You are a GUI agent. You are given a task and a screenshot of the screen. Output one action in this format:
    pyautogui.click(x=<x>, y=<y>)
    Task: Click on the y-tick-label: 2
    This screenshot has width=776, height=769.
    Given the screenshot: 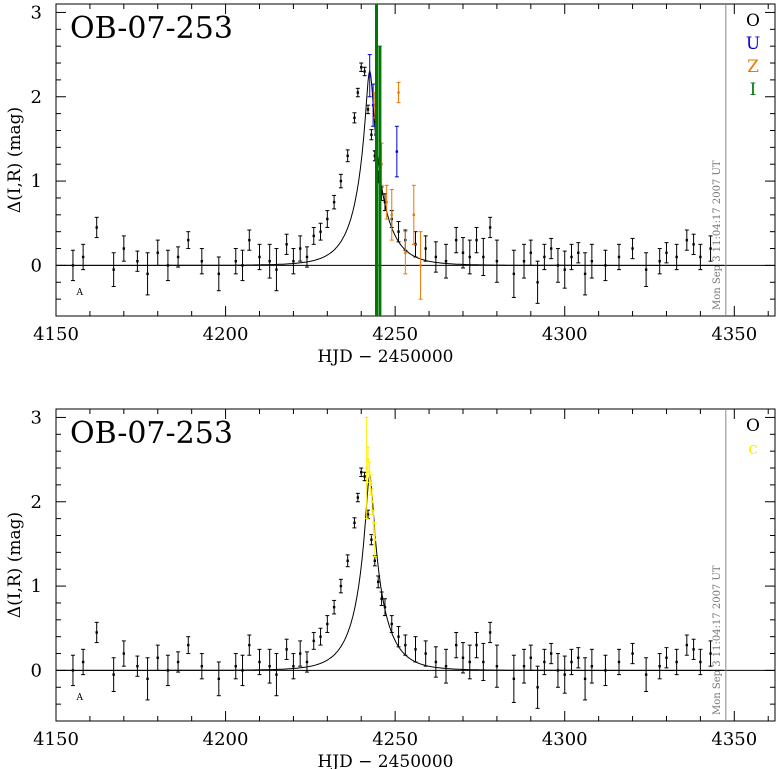 What is the action you would take?
    pyautogui.click(x=36, y=97)
    